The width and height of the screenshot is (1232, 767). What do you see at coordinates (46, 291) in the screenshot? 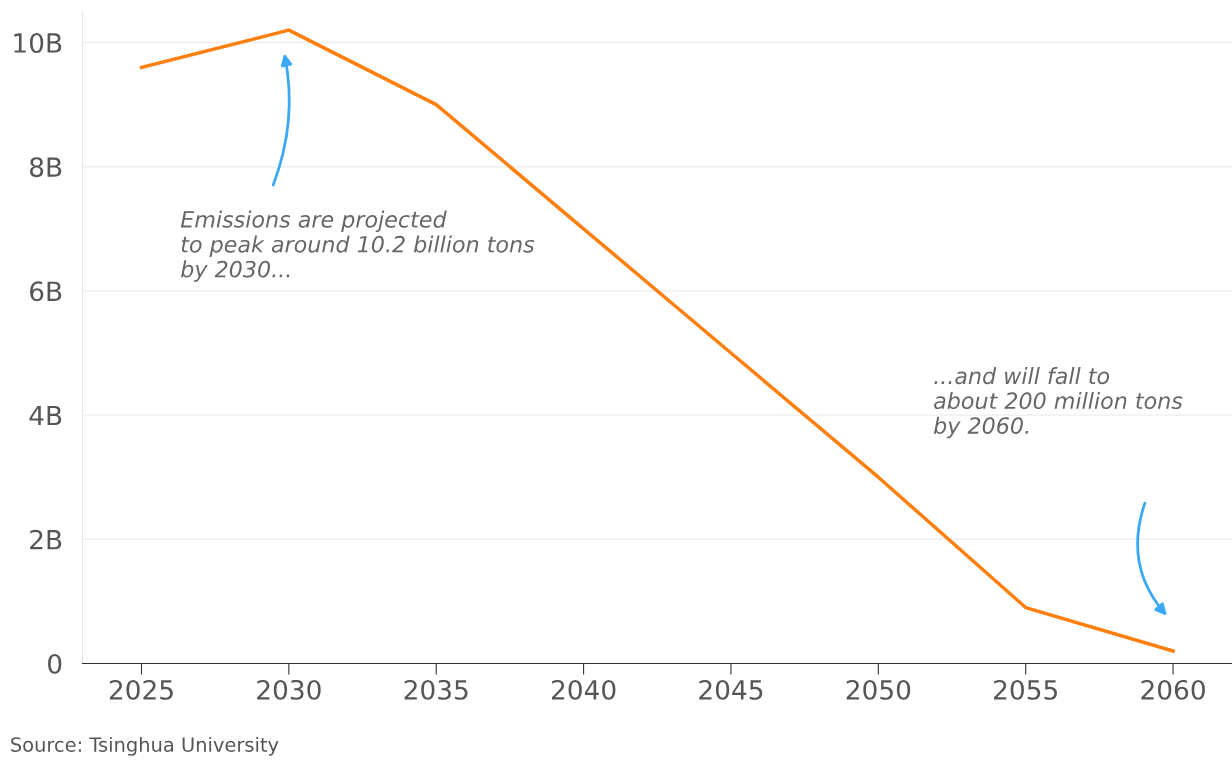
I see `y-tick-label: 6B` at bounding box center [46, 291].